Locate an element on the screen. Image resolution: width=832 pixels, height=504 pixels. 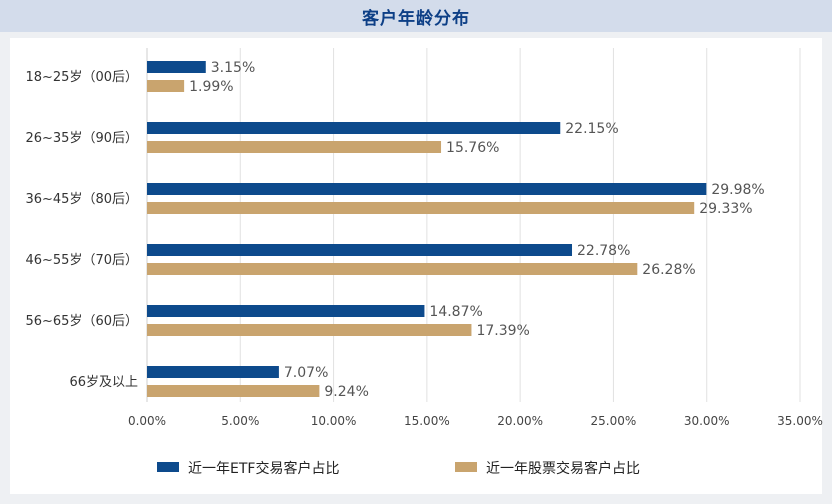
x-tick-label: 10.00% is located at coordinates (334, 421).